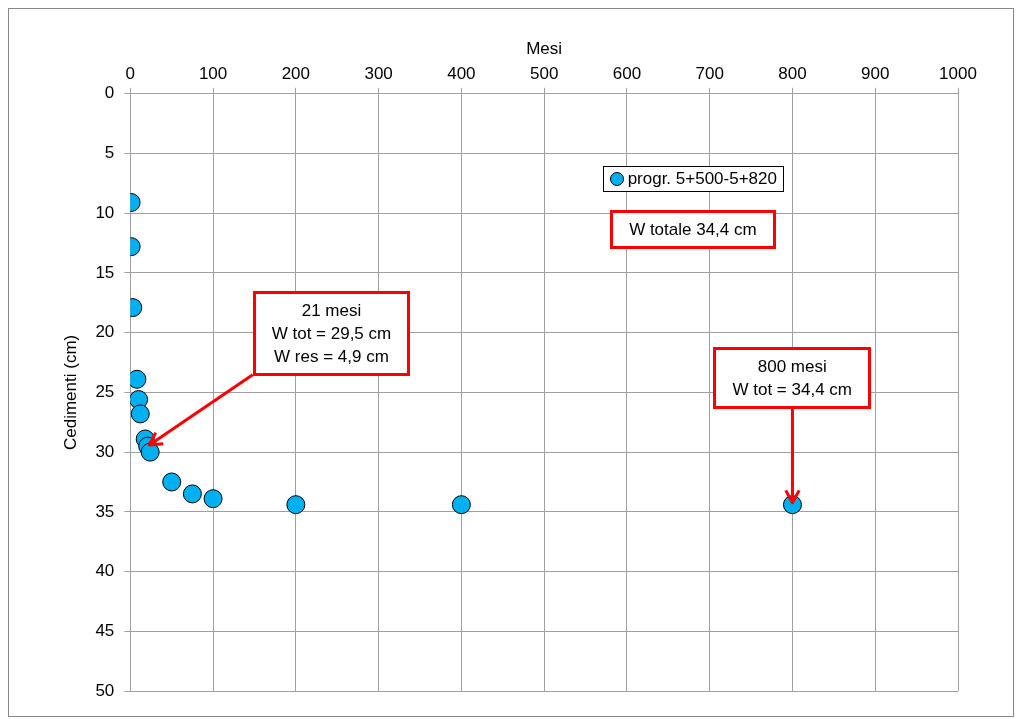  What do you see at coordinates (109, 93) in the screenshot?
I see `y-tick-label: 0` at bounding box center [109, 93].